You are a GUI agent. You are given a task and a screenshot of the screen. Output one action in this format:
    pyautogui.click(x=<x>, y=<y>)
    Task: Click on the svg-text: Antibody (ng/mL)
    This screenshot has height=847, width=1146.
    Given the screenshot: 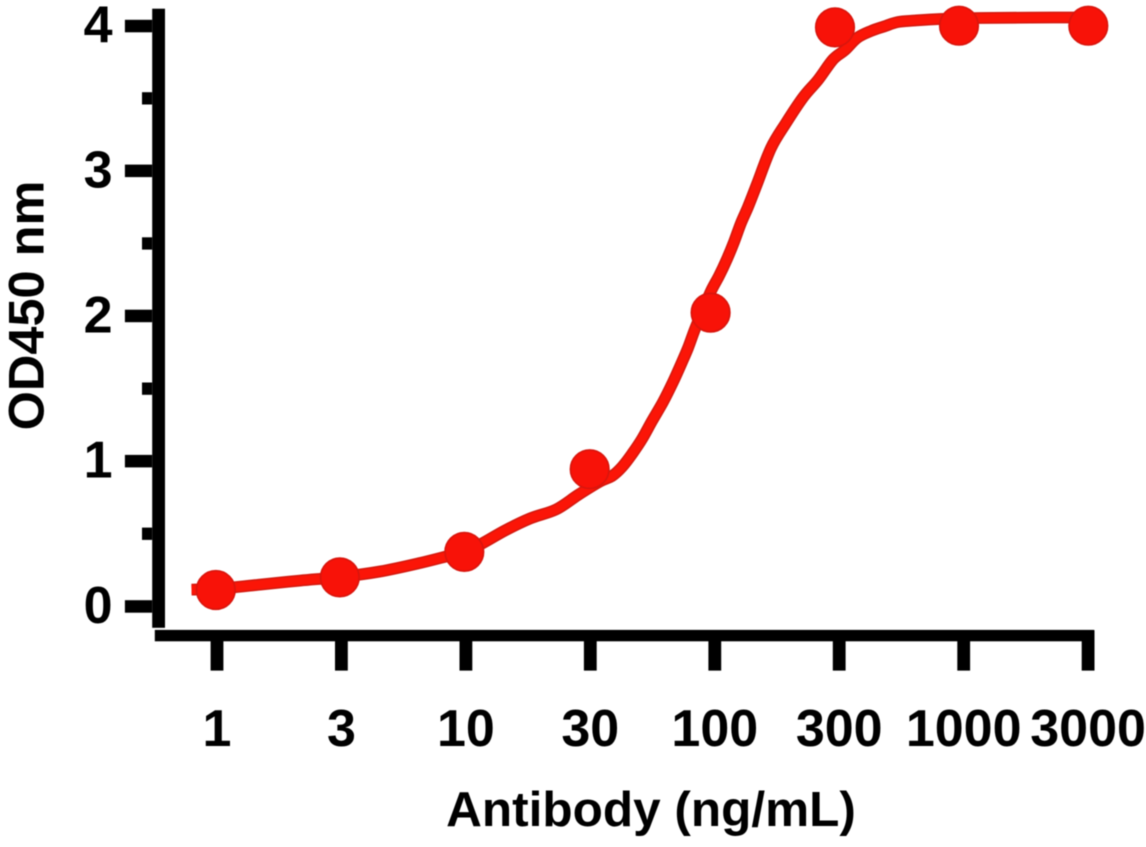 What is the action you would take?
    pyautogui.click(x=651, y=809)
    